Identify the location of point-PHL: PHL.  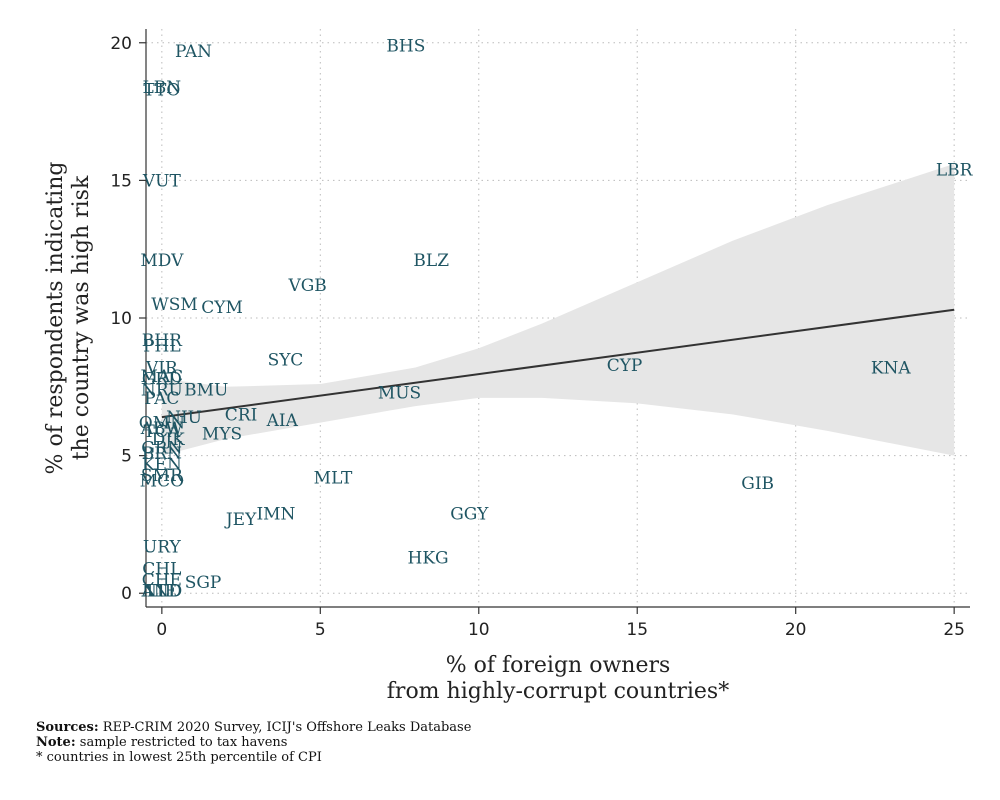
(162, 347).